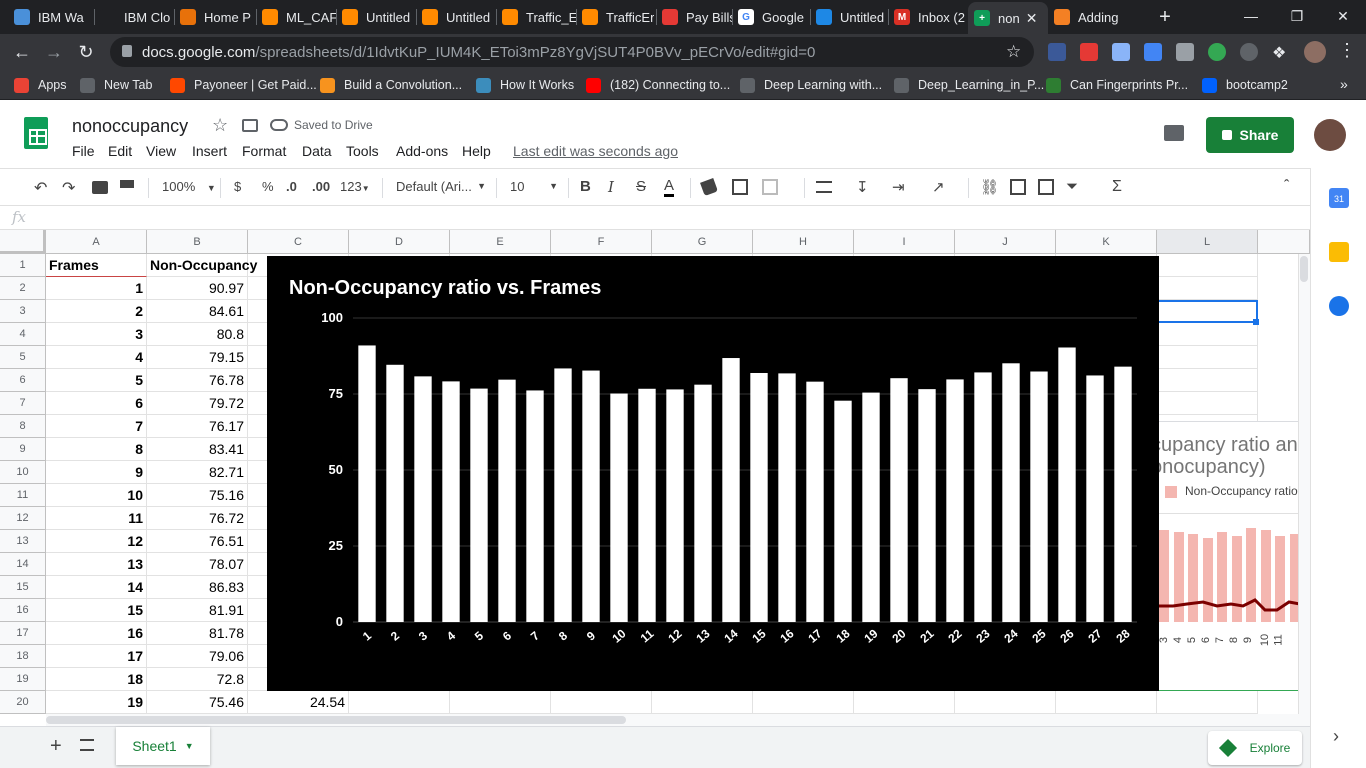 The image size is (1366, 768). Describe the element at coordinates (1347, 50) in the screenshot. I see `menu-kebab-icon: ⋮` at that location.